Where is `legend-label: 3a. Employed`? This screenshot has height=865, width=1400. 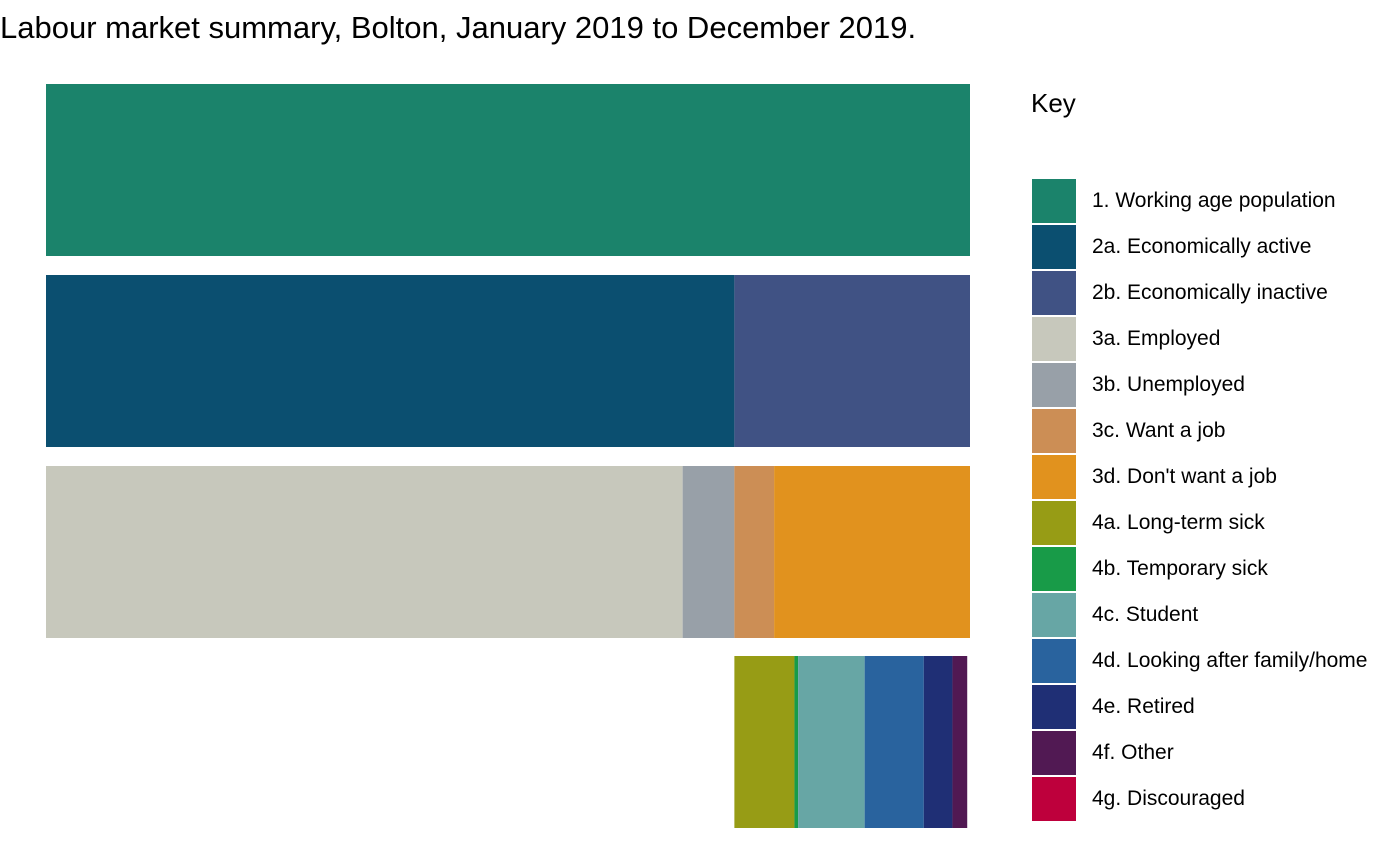
legend-label: 3a. Employed is located at coordinates (1156, 338).